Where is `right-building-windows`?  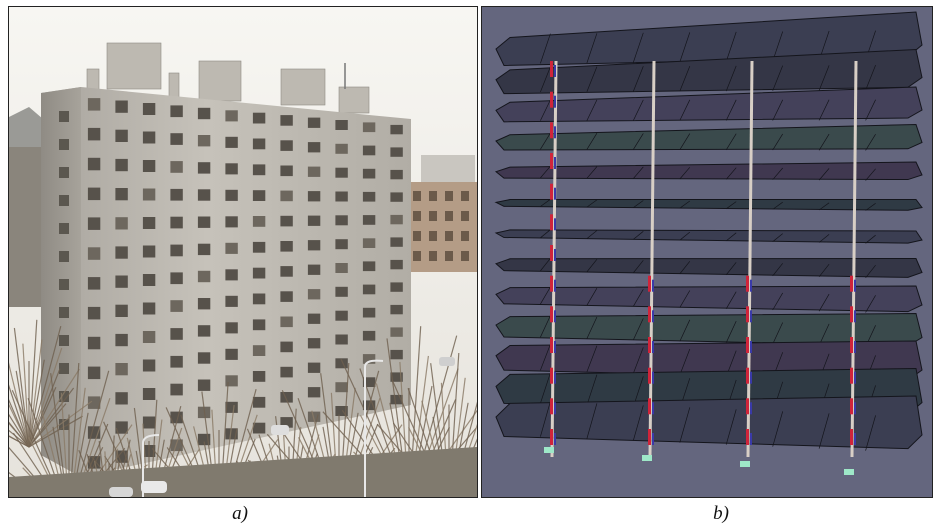 right-building-windows is located at coordinates (441, 226).